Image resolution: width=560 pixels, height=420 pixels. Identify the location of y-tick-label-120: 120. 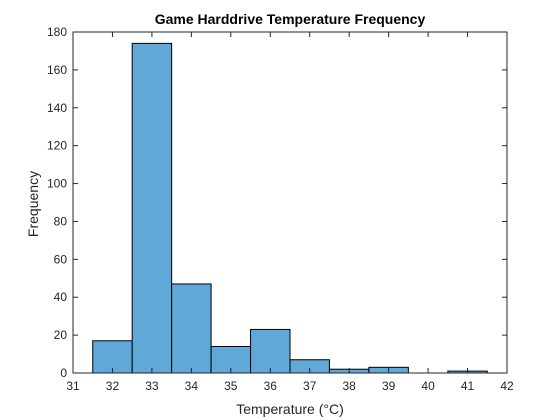
(57, 146).